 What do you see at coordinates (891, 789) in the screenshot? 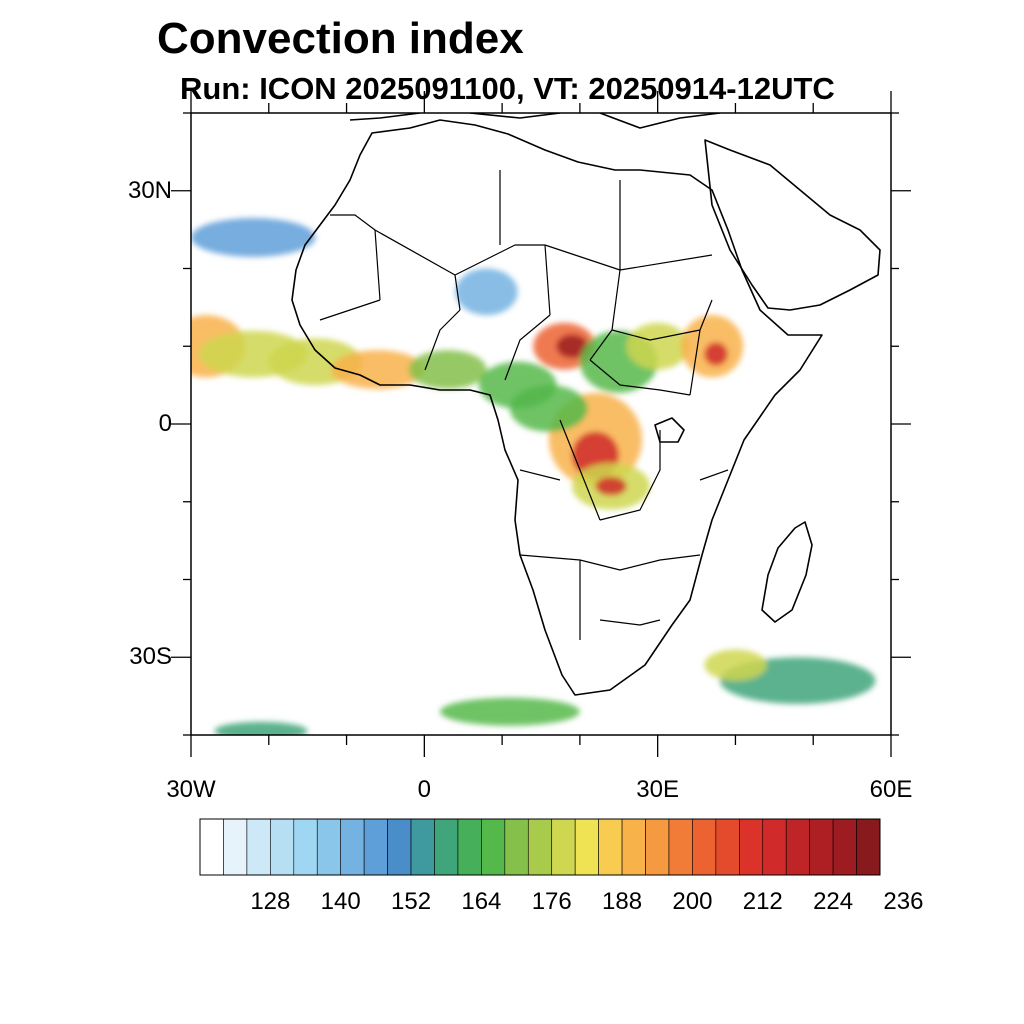
I see `longitude-label: 60E` at bounding box center [891, 789].